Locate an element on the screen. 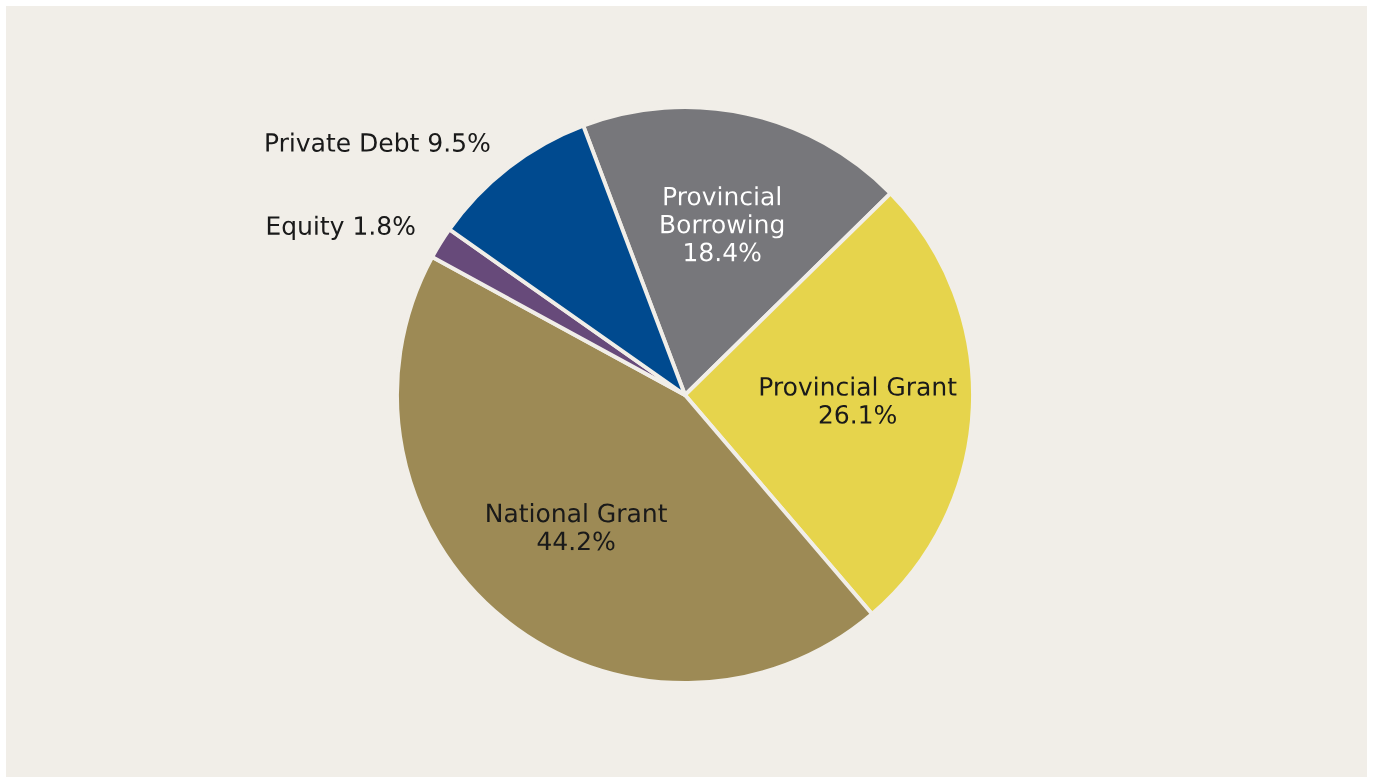 The height and width of the screenshot is (783, 1373). slice-label: Equity 1.8% is located at coordinates (341, 227).